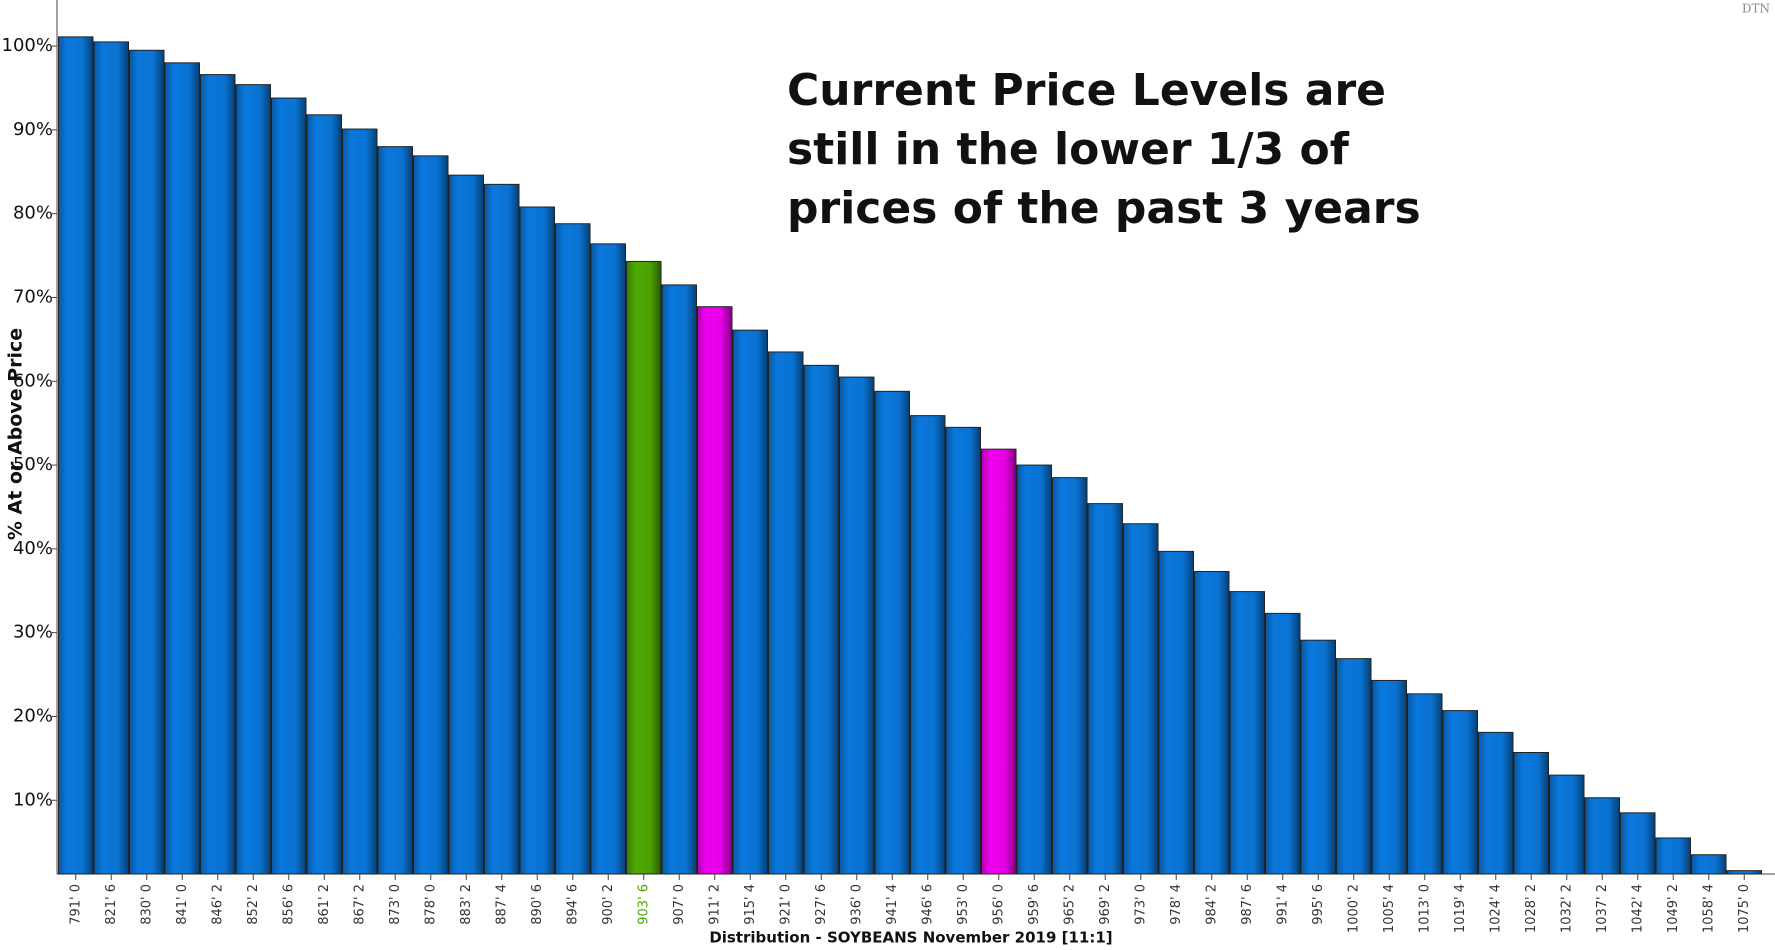 Image resolution: width=1775 pixels, height=950 pixels. I want to click on x-tick-label: 1024' 4, so click(1495, 908).